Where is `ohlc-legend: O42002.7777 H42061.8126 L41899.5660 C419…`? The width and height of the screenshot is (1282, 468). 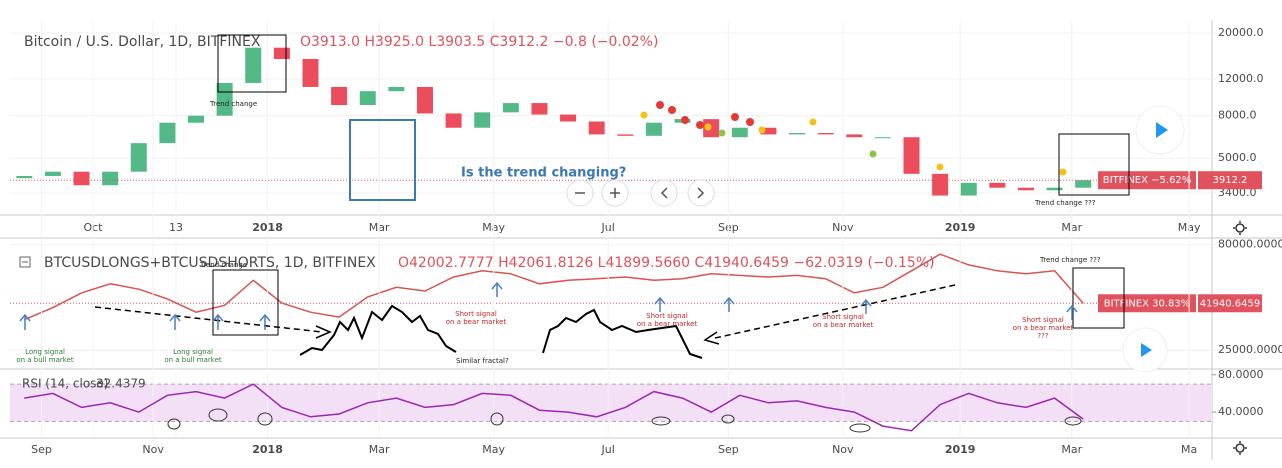 ohlc-legend: O42002.7777 H42061.8126 L41899.5660 C419… is located at coordinates (666, 263).